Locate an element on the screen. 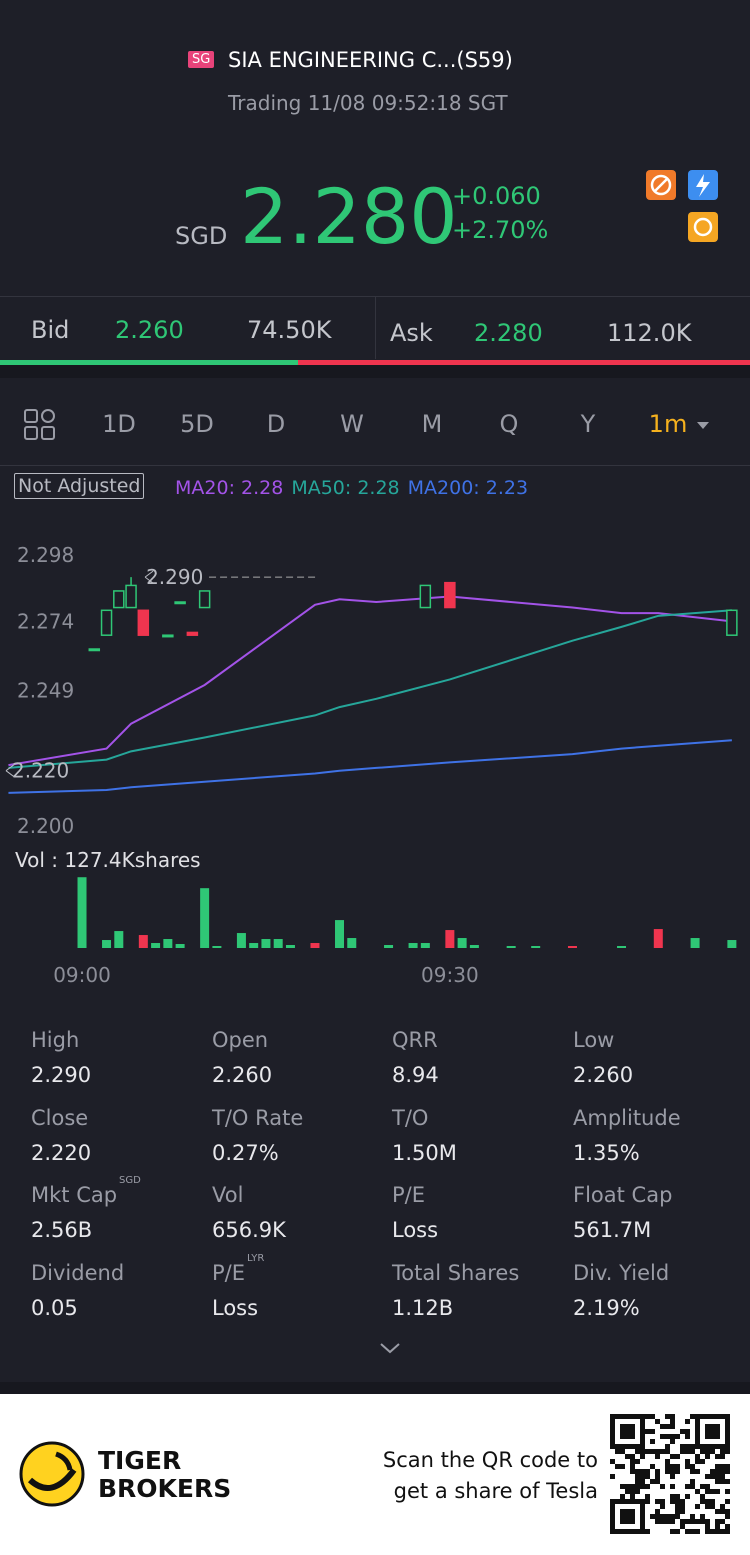 The image size is (750, 1555). tab: Y is located at coordinates (588, 424).